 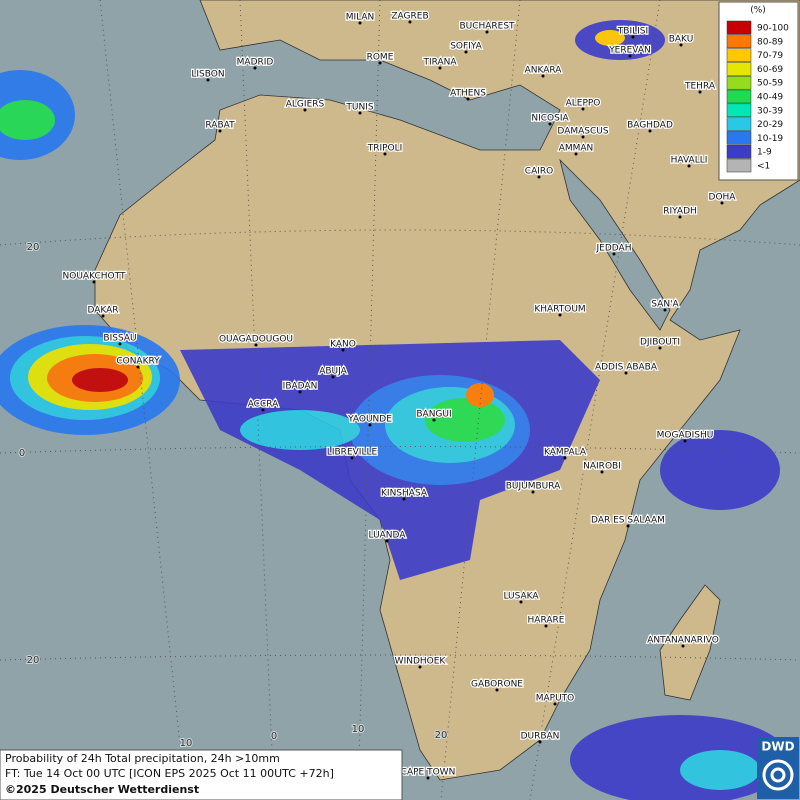 I want to click on legend-label: 60-69, so click(x=770, y=70).